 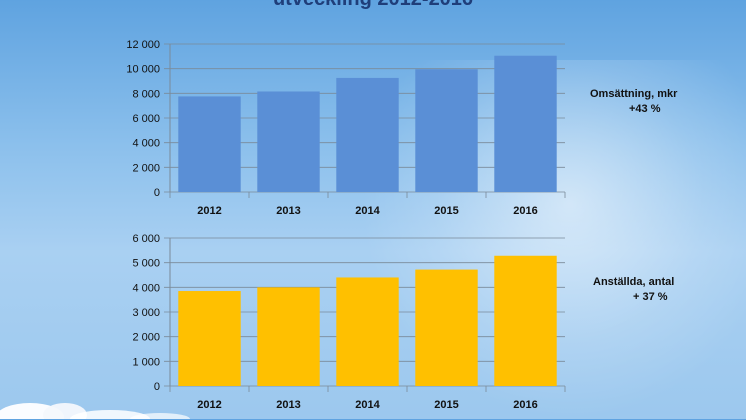 What do you see at coordinates (650, 297) in the screenshot?
I see `employees-annotation-change: + 37 %` at bounding box center [650, 297].